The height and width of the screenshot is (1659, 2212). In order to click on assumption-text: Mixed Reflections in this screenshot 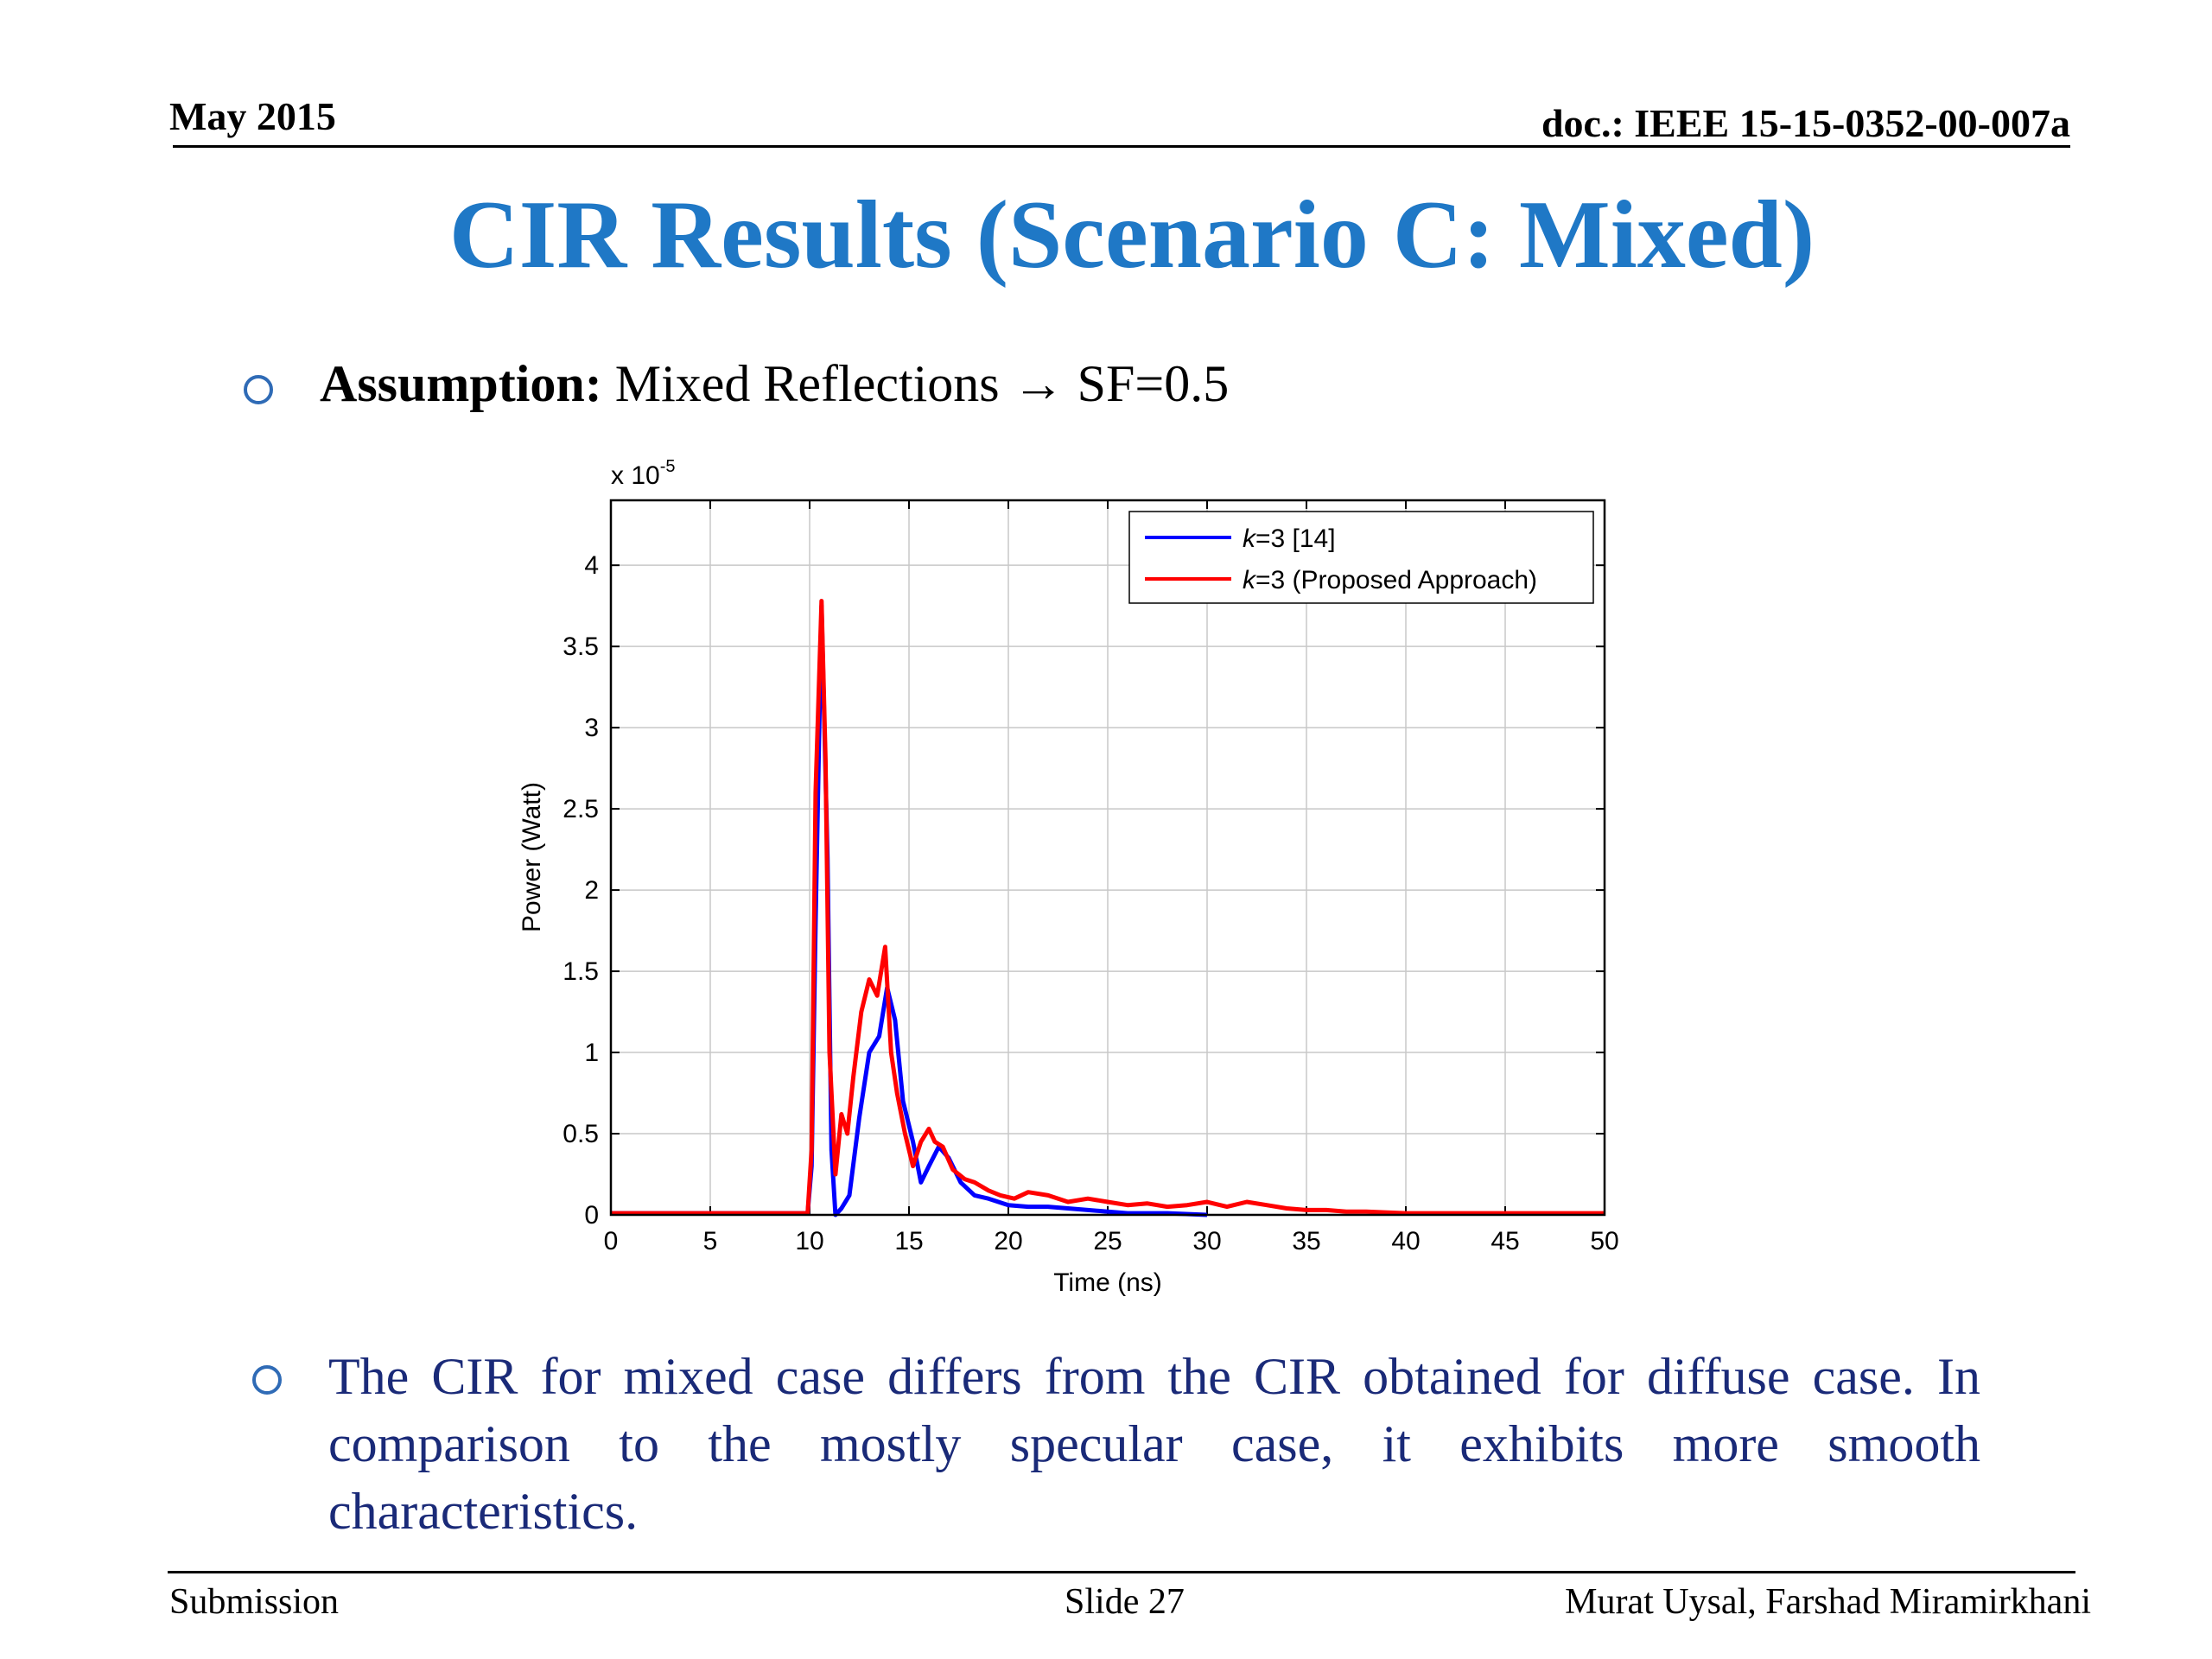, I will do `click(807, 383)`.